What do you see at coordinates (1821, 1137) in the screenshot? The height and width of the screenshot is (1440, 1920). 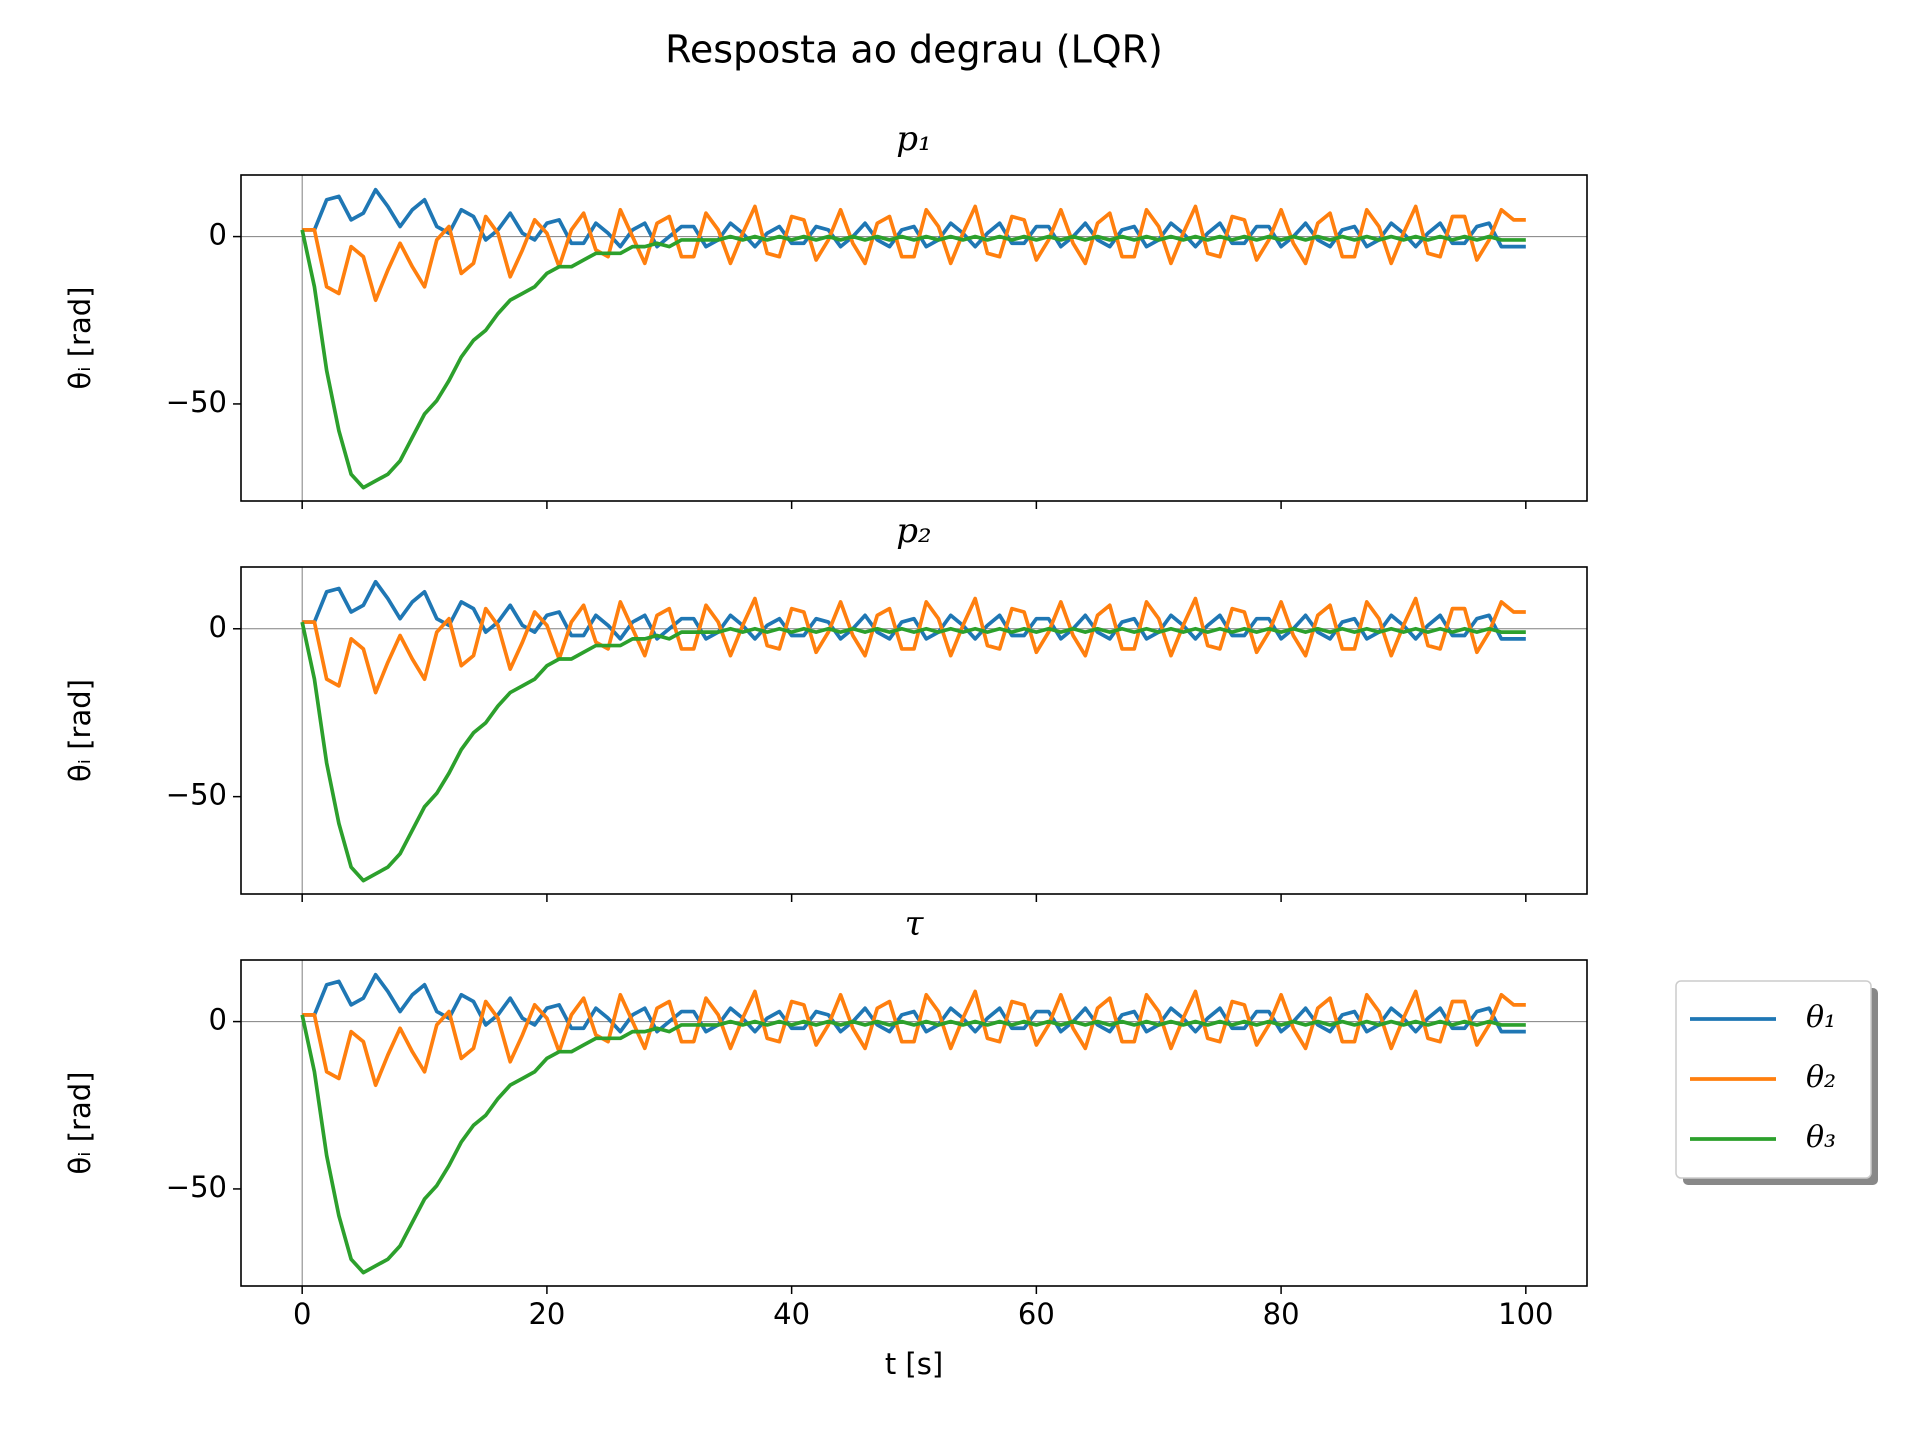 I see `legend-label: θ₃` at bounding box center [1821, 1137].